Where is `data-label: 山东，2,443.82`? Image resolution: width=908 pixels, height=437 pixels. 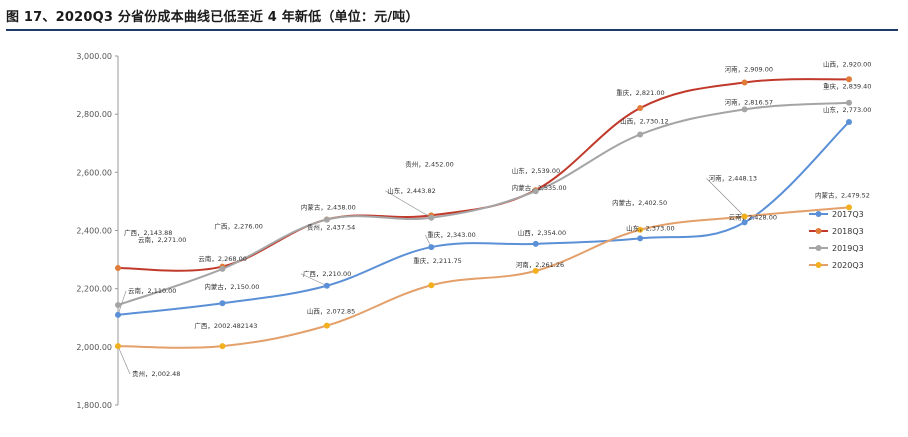
data-label: 山东，2,443.82 is located at coordinates (411, 190).